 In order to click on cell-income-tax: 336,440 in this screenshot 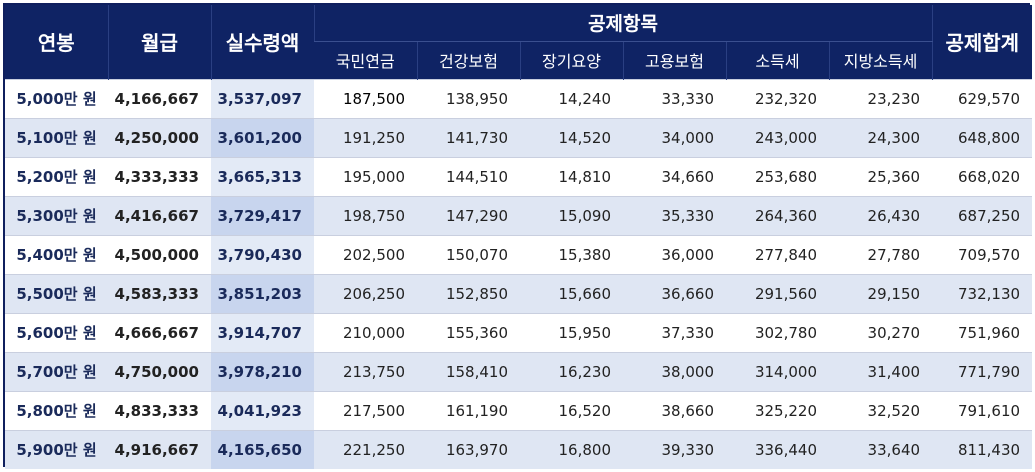, I will do `click(777, 449)`.